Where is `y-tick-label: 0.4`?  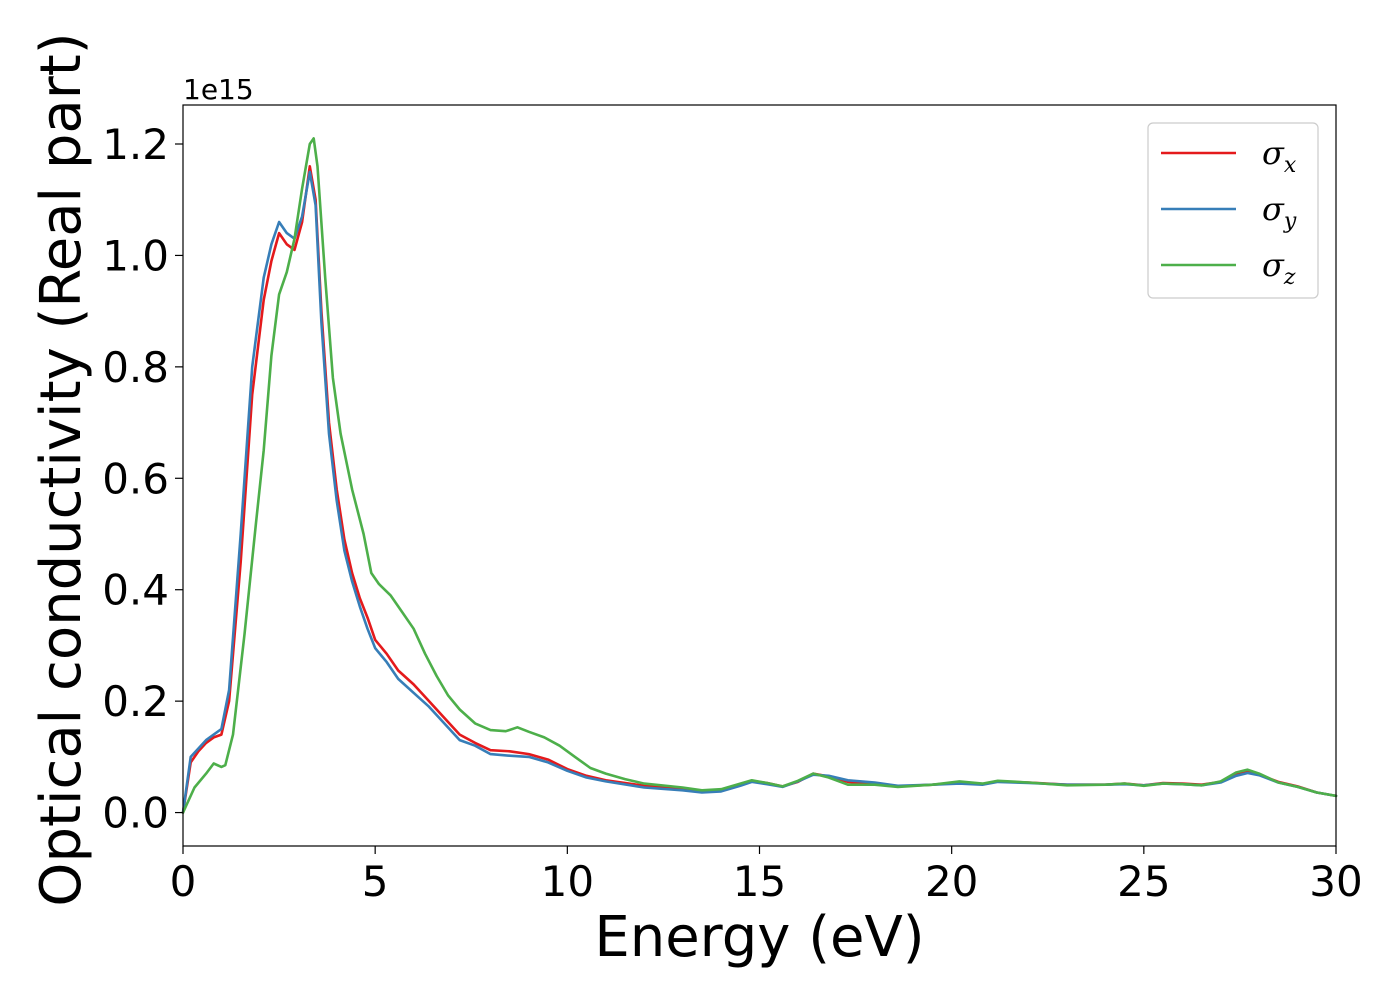 y-tick-label: 0.4 is located at coordinates (135, 590).